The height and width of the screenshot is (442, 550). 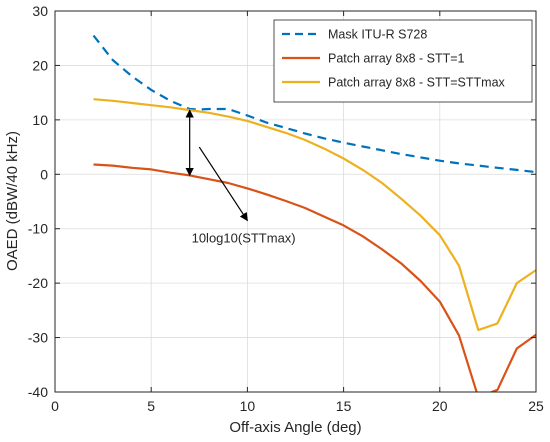 I want to click on pointer-arrow, so click(x=223, y=184).